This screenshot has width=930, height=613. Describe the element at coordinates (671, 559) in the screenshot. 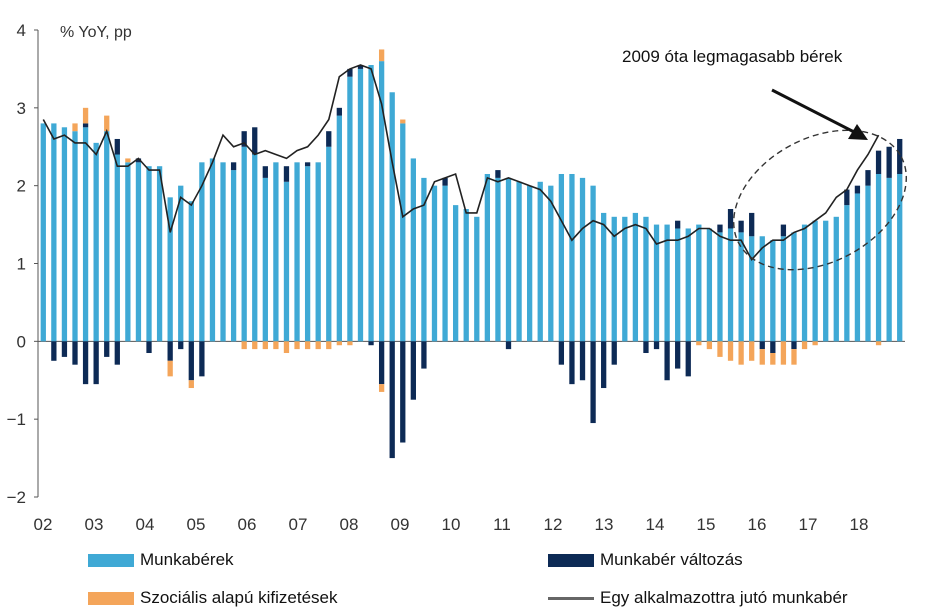

I see `legend-label-valtozas: Munkabér változás` at that location.